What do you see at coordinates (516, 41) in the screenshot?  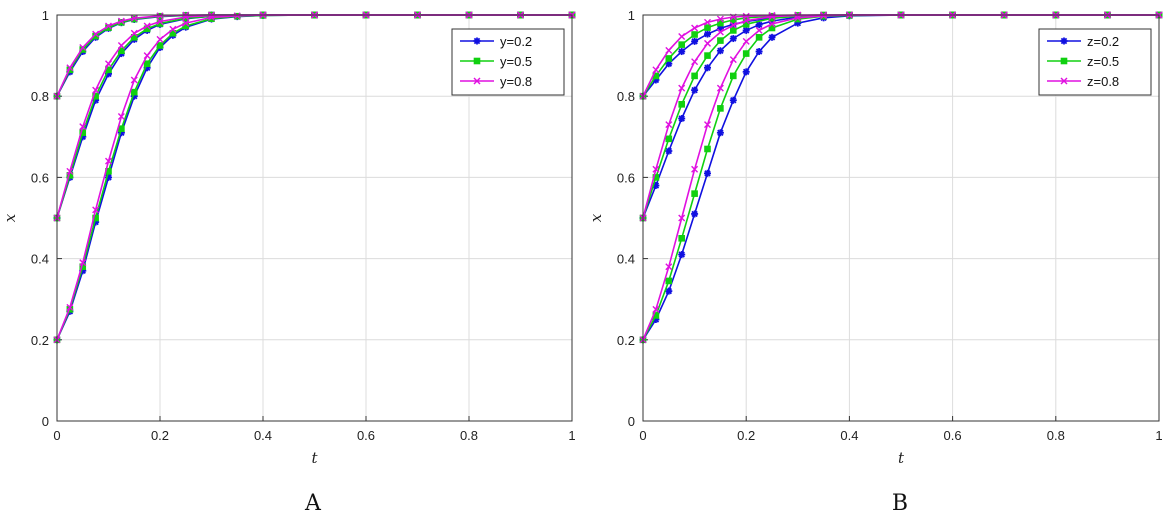 I see `legend-label: y=0.2` at bounding box center [516, 41].